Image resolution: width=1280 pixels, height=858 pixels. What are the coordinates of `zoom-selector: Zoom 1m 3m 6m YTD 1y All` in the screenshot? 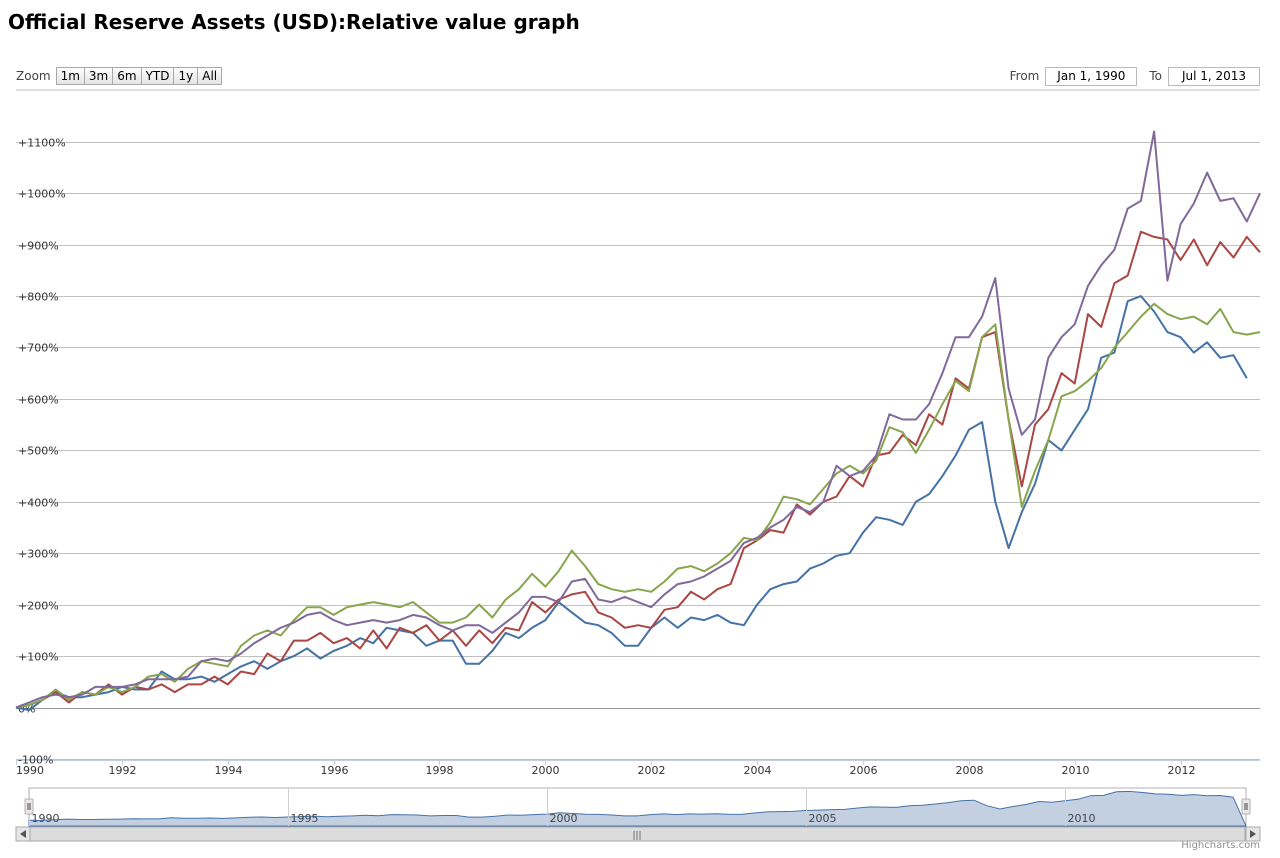 It's located at (119, 76).